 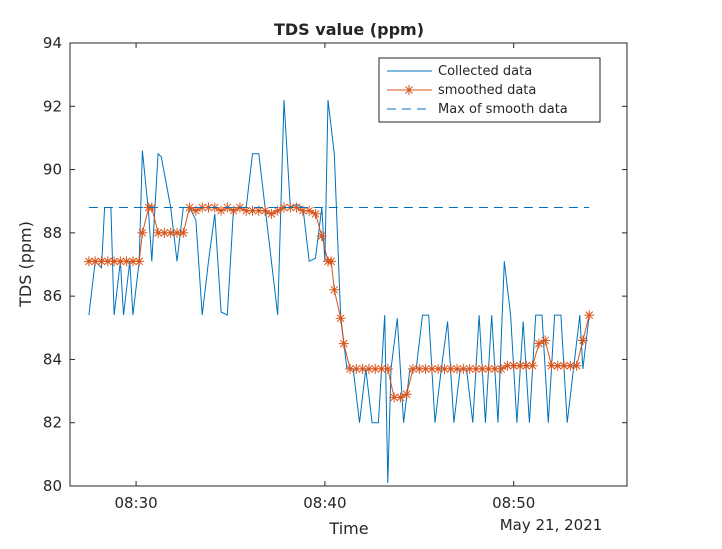 I want to click on y-tick-label: 82, so click(x=52, y=423).